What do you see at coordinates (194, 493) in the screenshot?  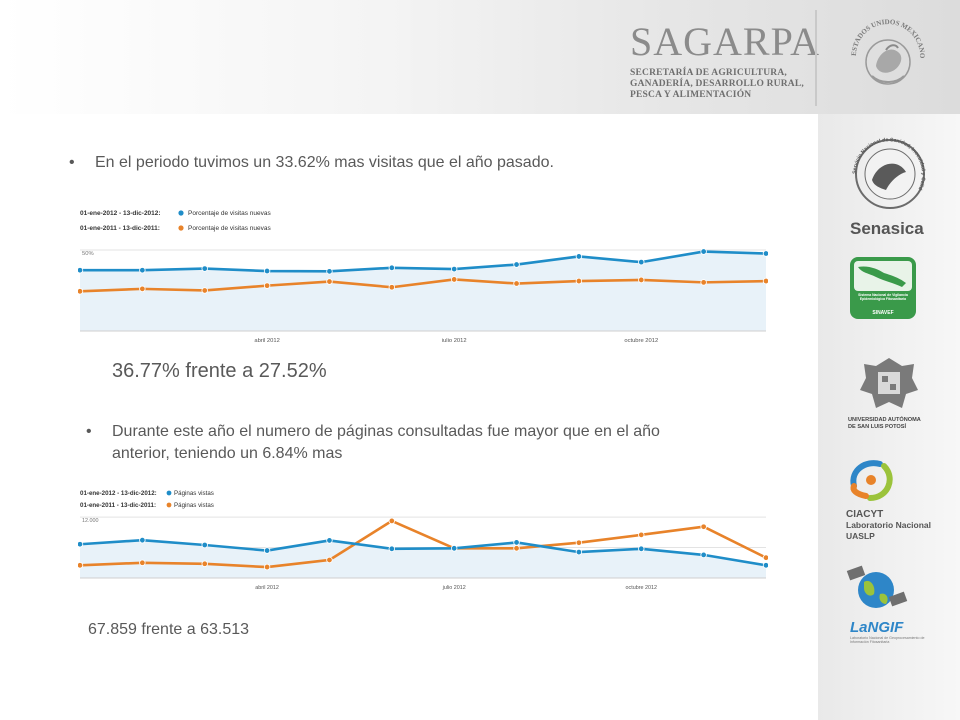 I see `legend-metric-2012: Páginas vistas` at bounding box center [194, 493].